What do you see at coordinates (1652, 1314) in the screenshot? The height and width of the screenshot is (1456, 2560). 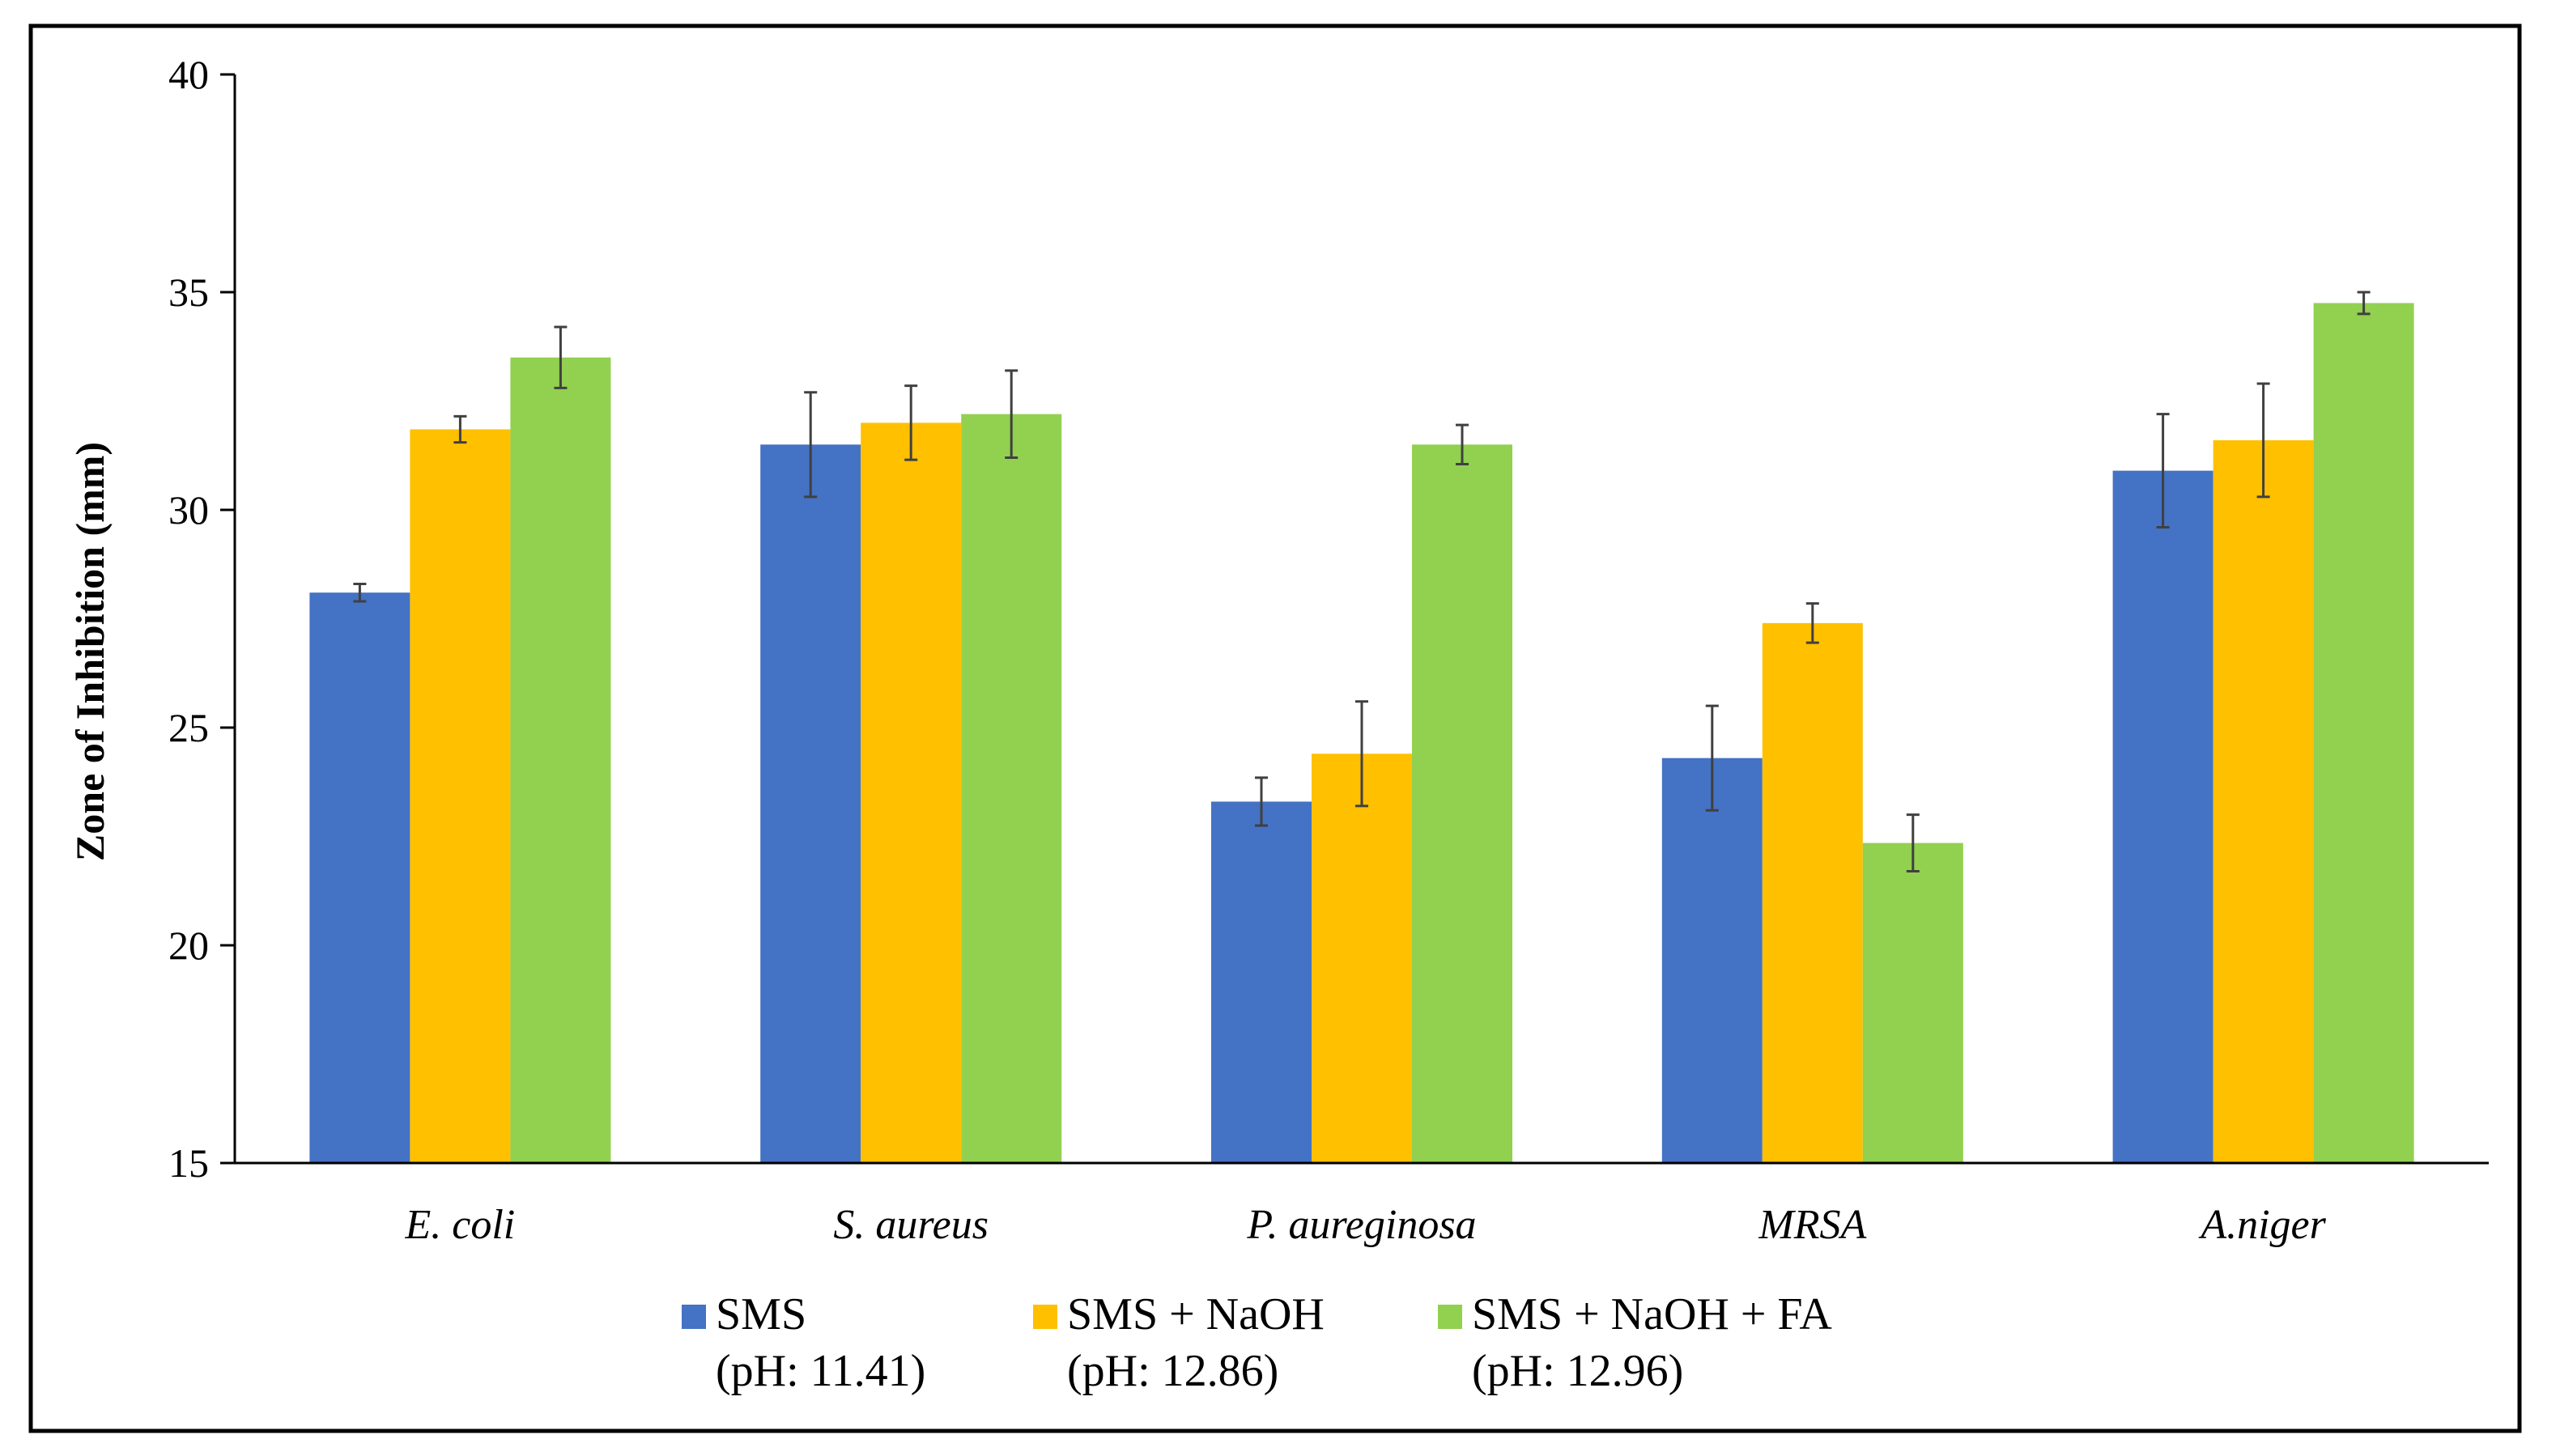 I see `legend-label-2: SMS + NaOH + FA` at bounding box center [1652, 1314].